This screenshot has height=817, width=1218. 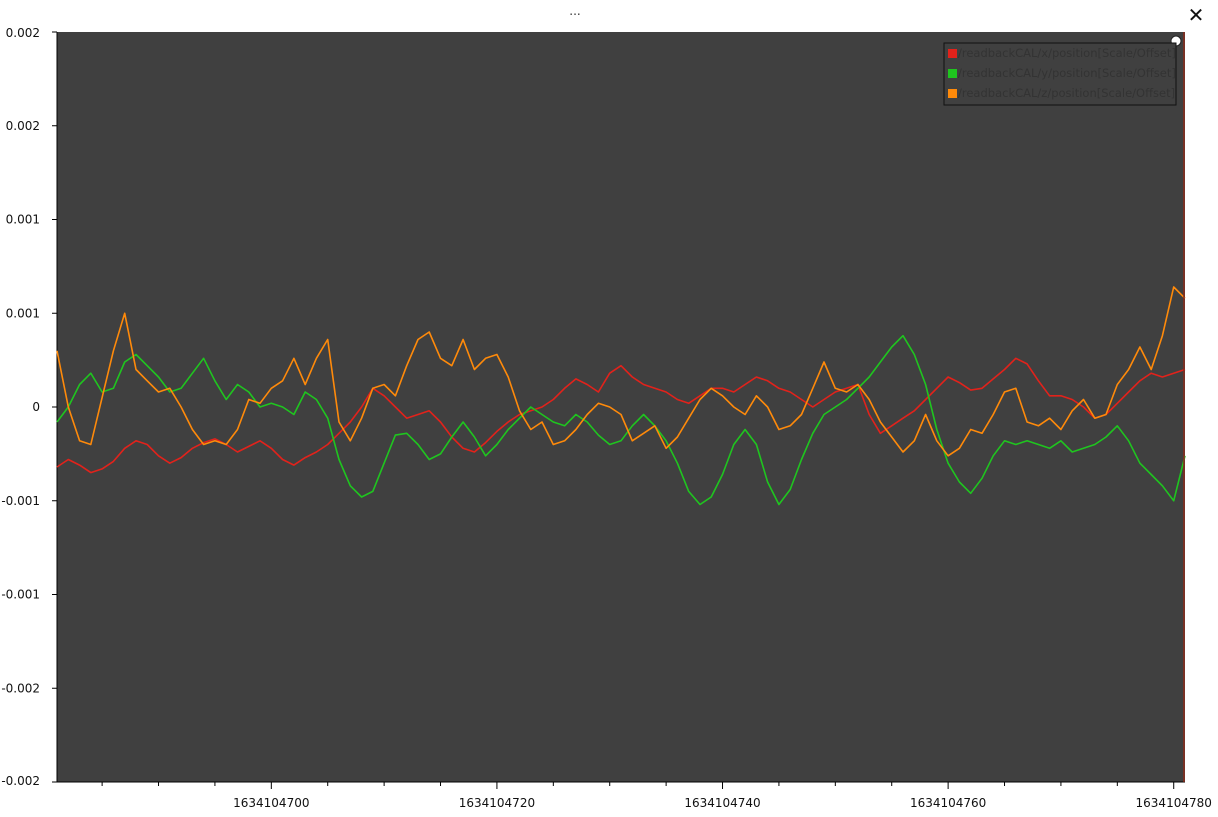 What do you see at coordinates (621, 415) in the screenshot?
I see `series-line-x` at bounding box center [621, 415].